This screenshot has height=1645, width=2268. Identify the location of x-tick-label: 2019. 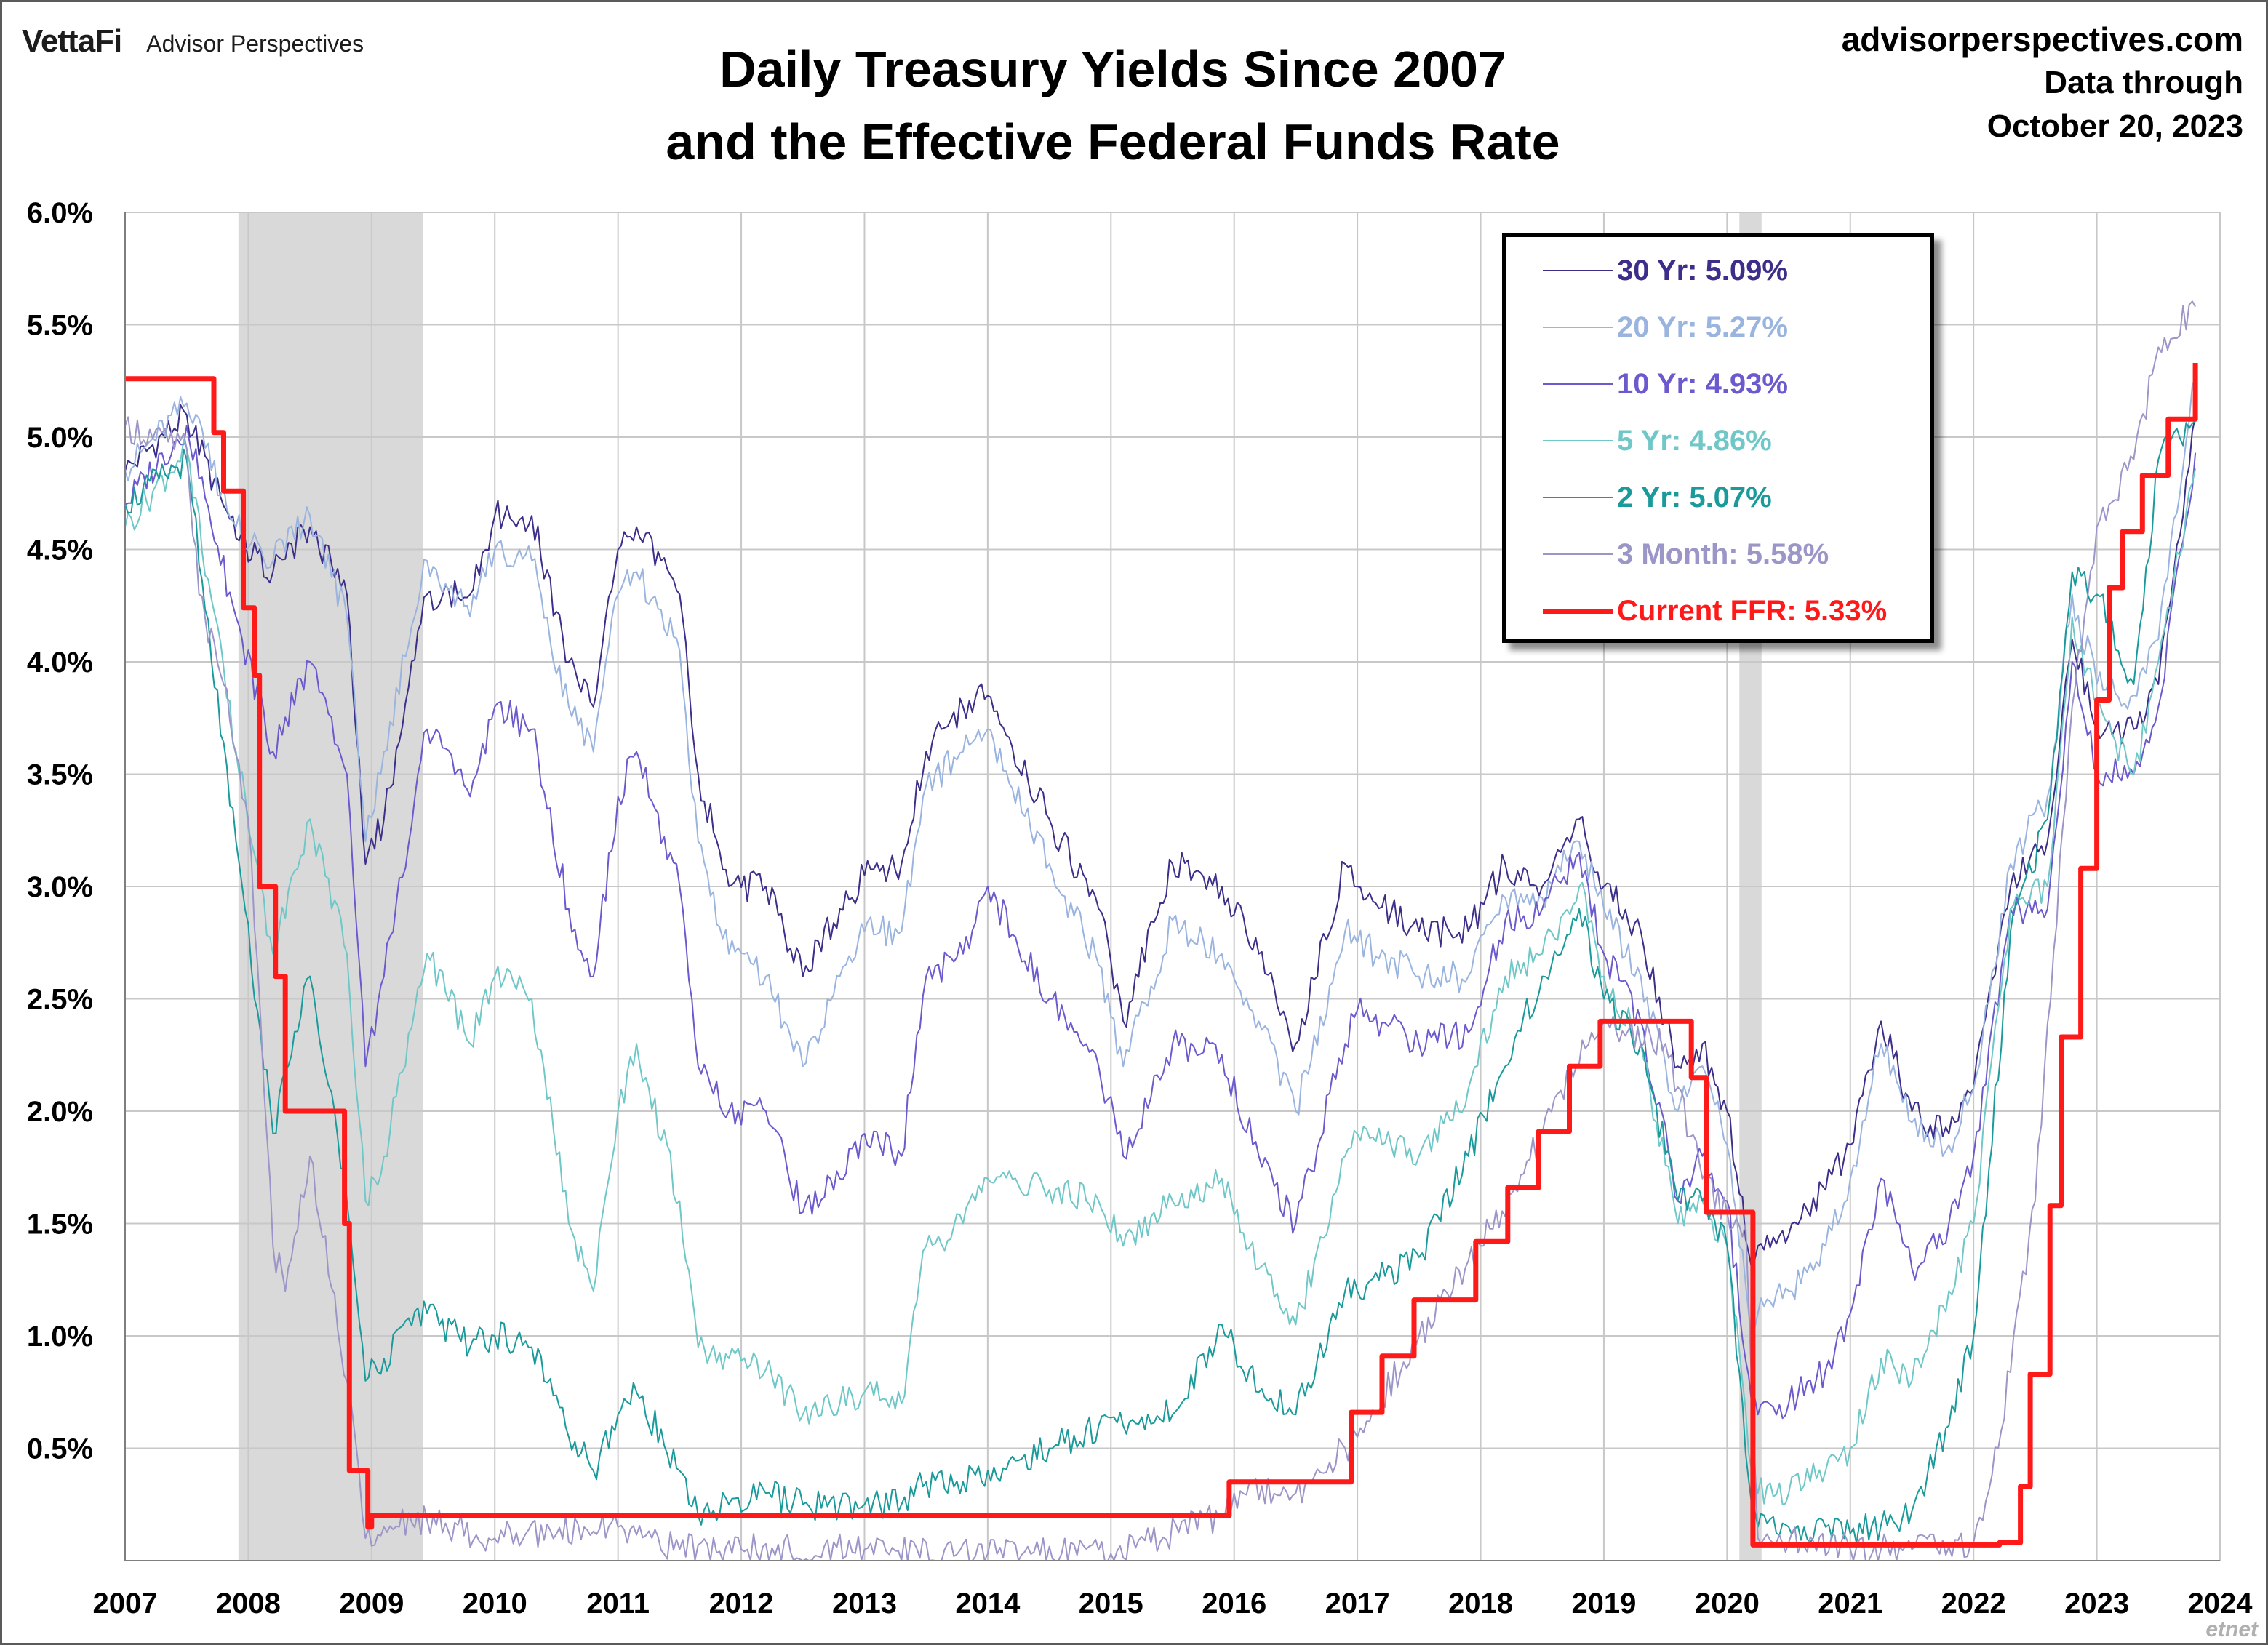
(1604, 1604).